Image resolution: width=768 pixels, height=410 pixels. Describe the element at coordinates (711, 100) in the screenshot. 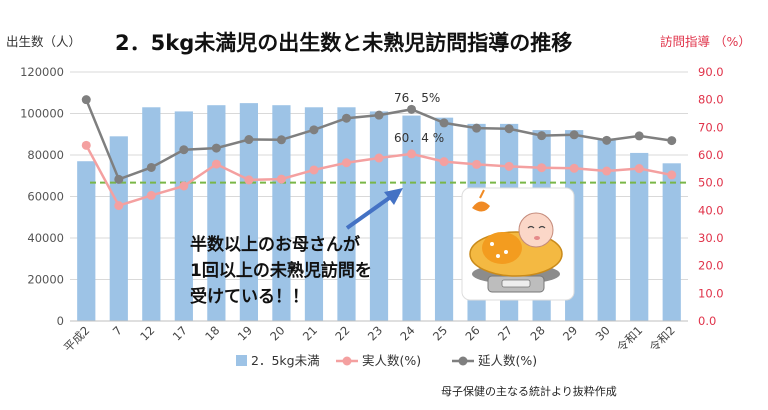

I see `right-tick-label: 80.0` at that location.